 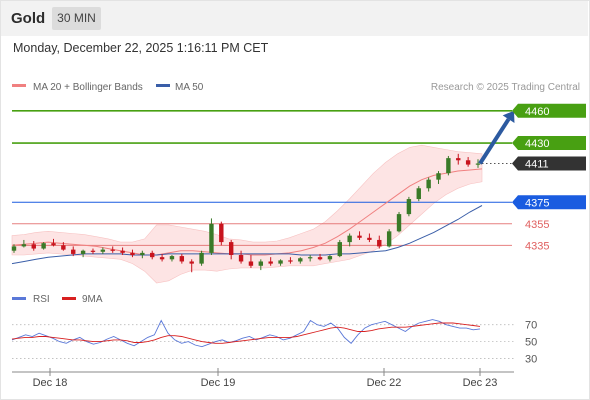 I want to click on instrument-name: Gold, so click(x=28, y=18).